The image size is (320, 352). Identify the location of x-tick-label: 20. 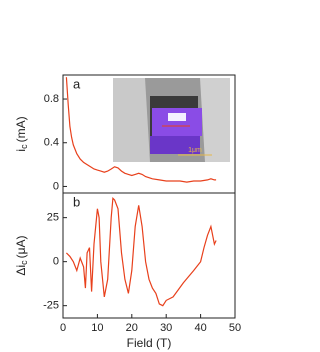
(132, 328).